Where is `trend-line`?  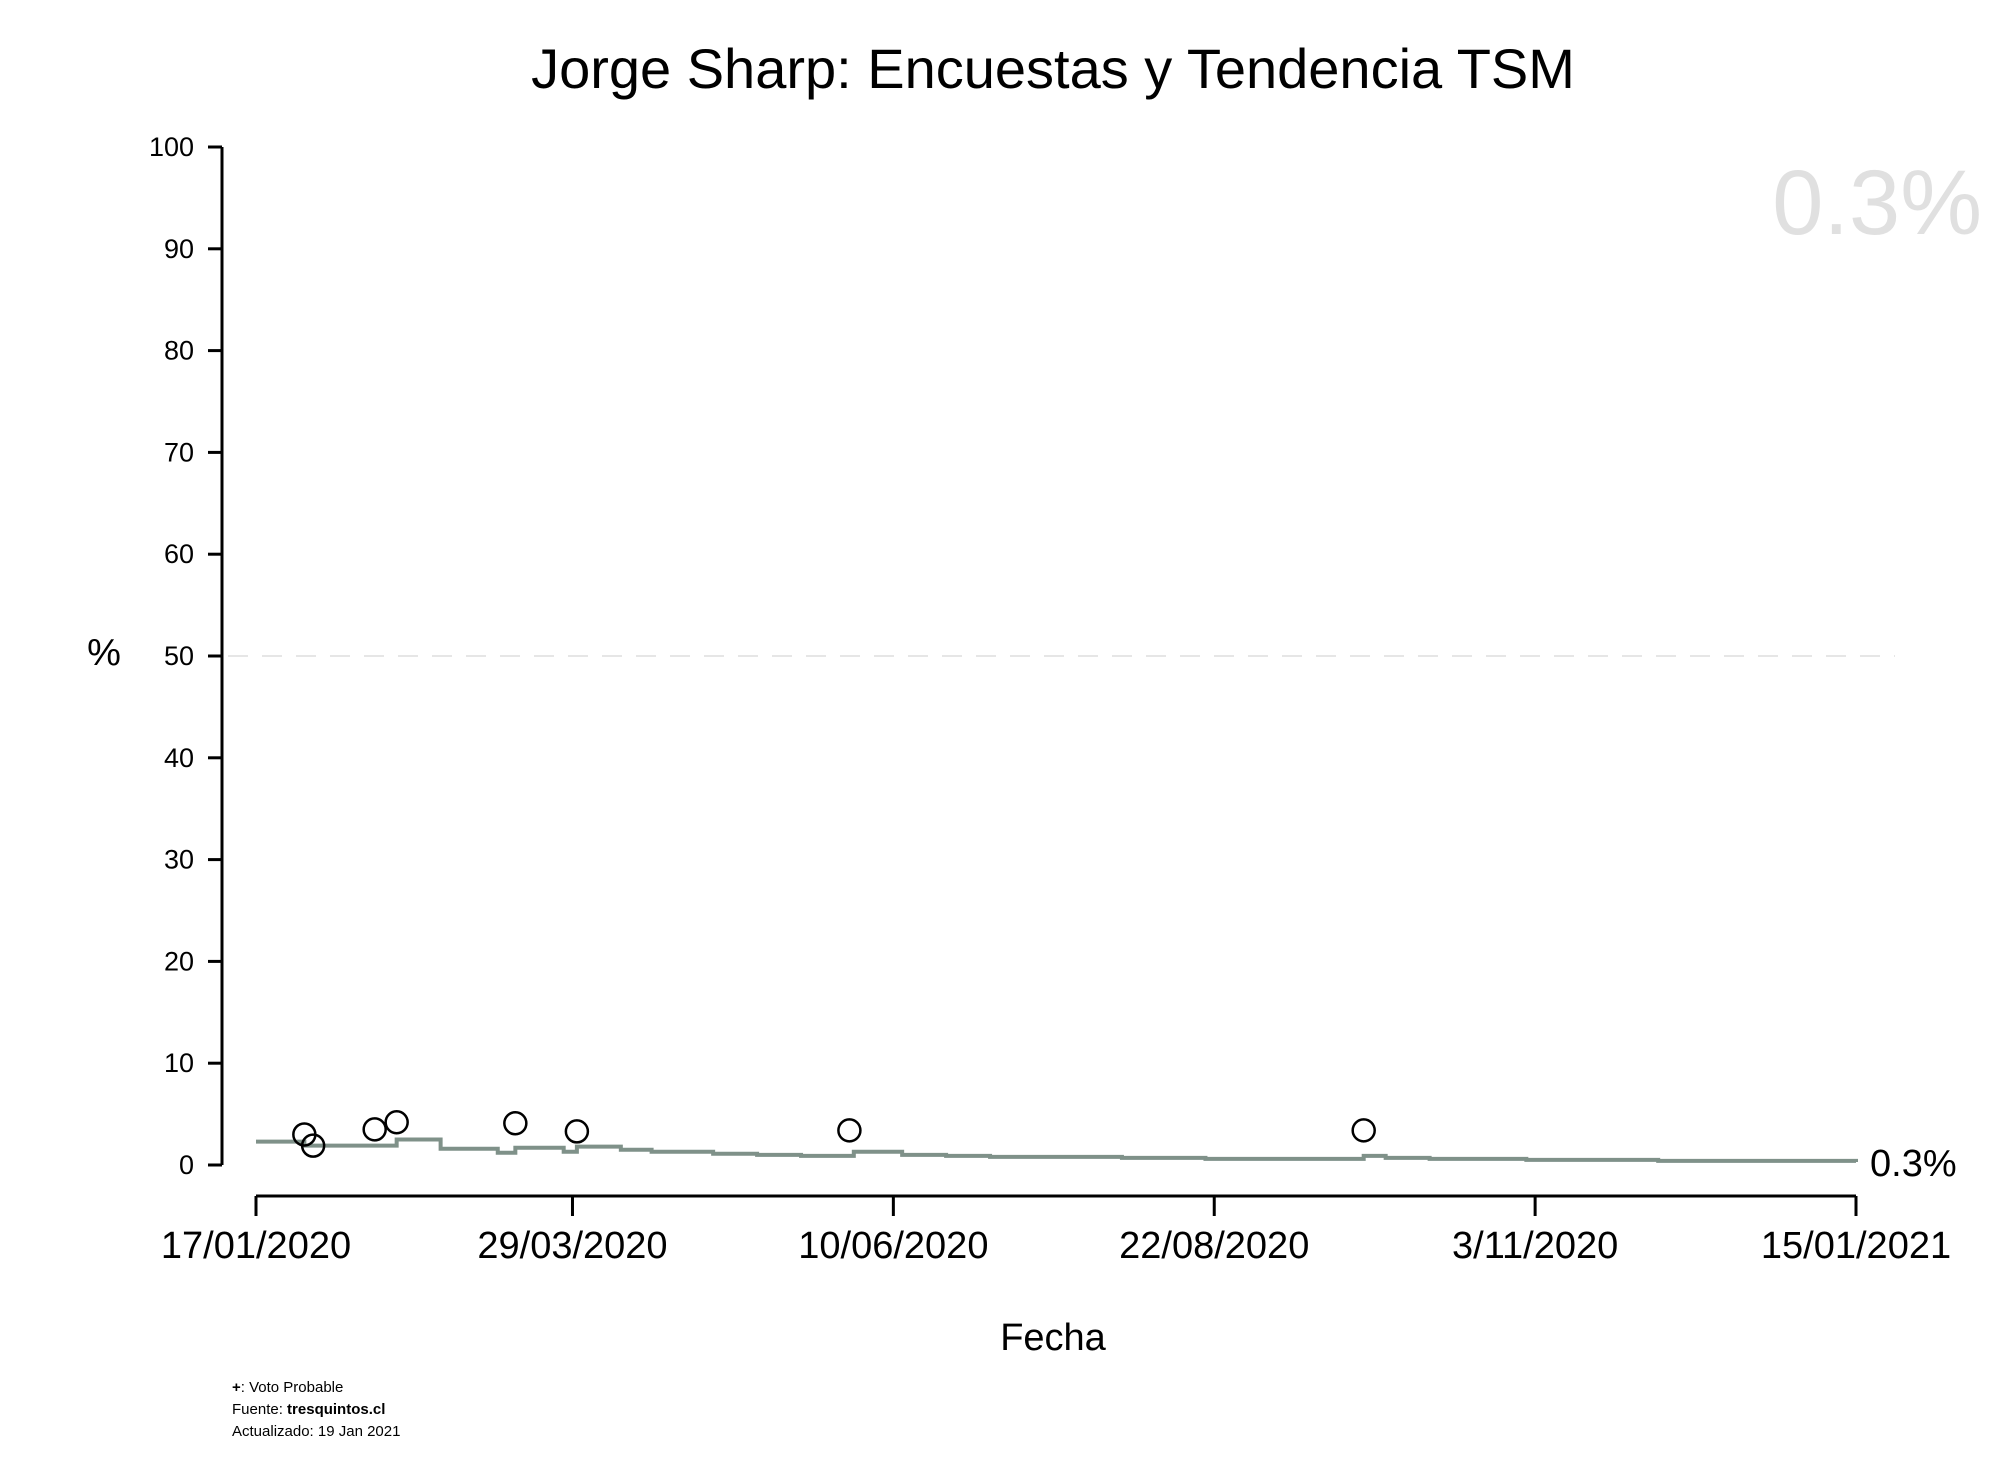
trend-line is located at coordinates (1057, 1150).